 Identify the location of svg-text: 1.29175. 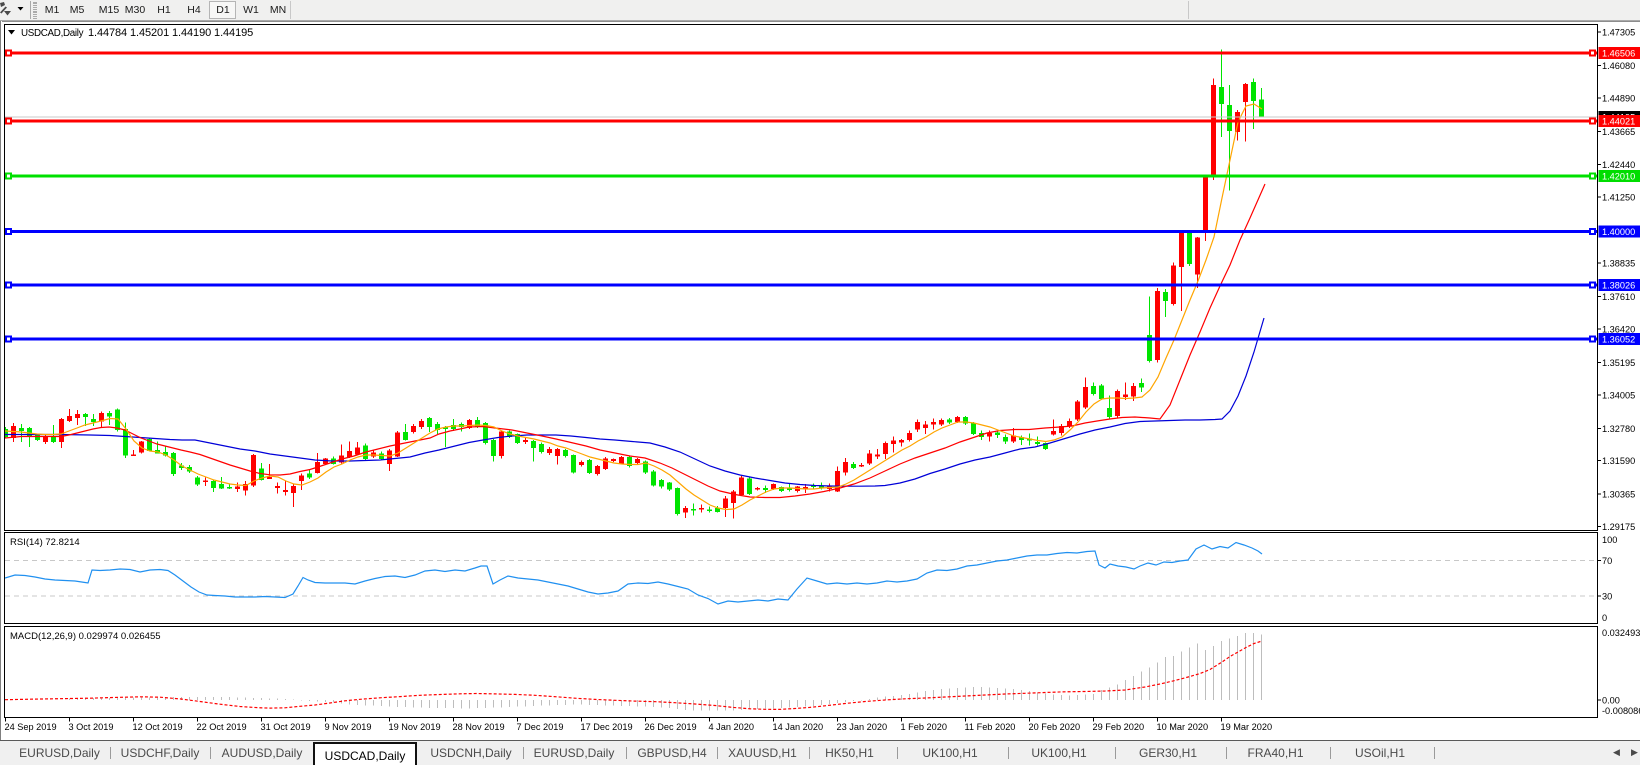
(1618, 527).